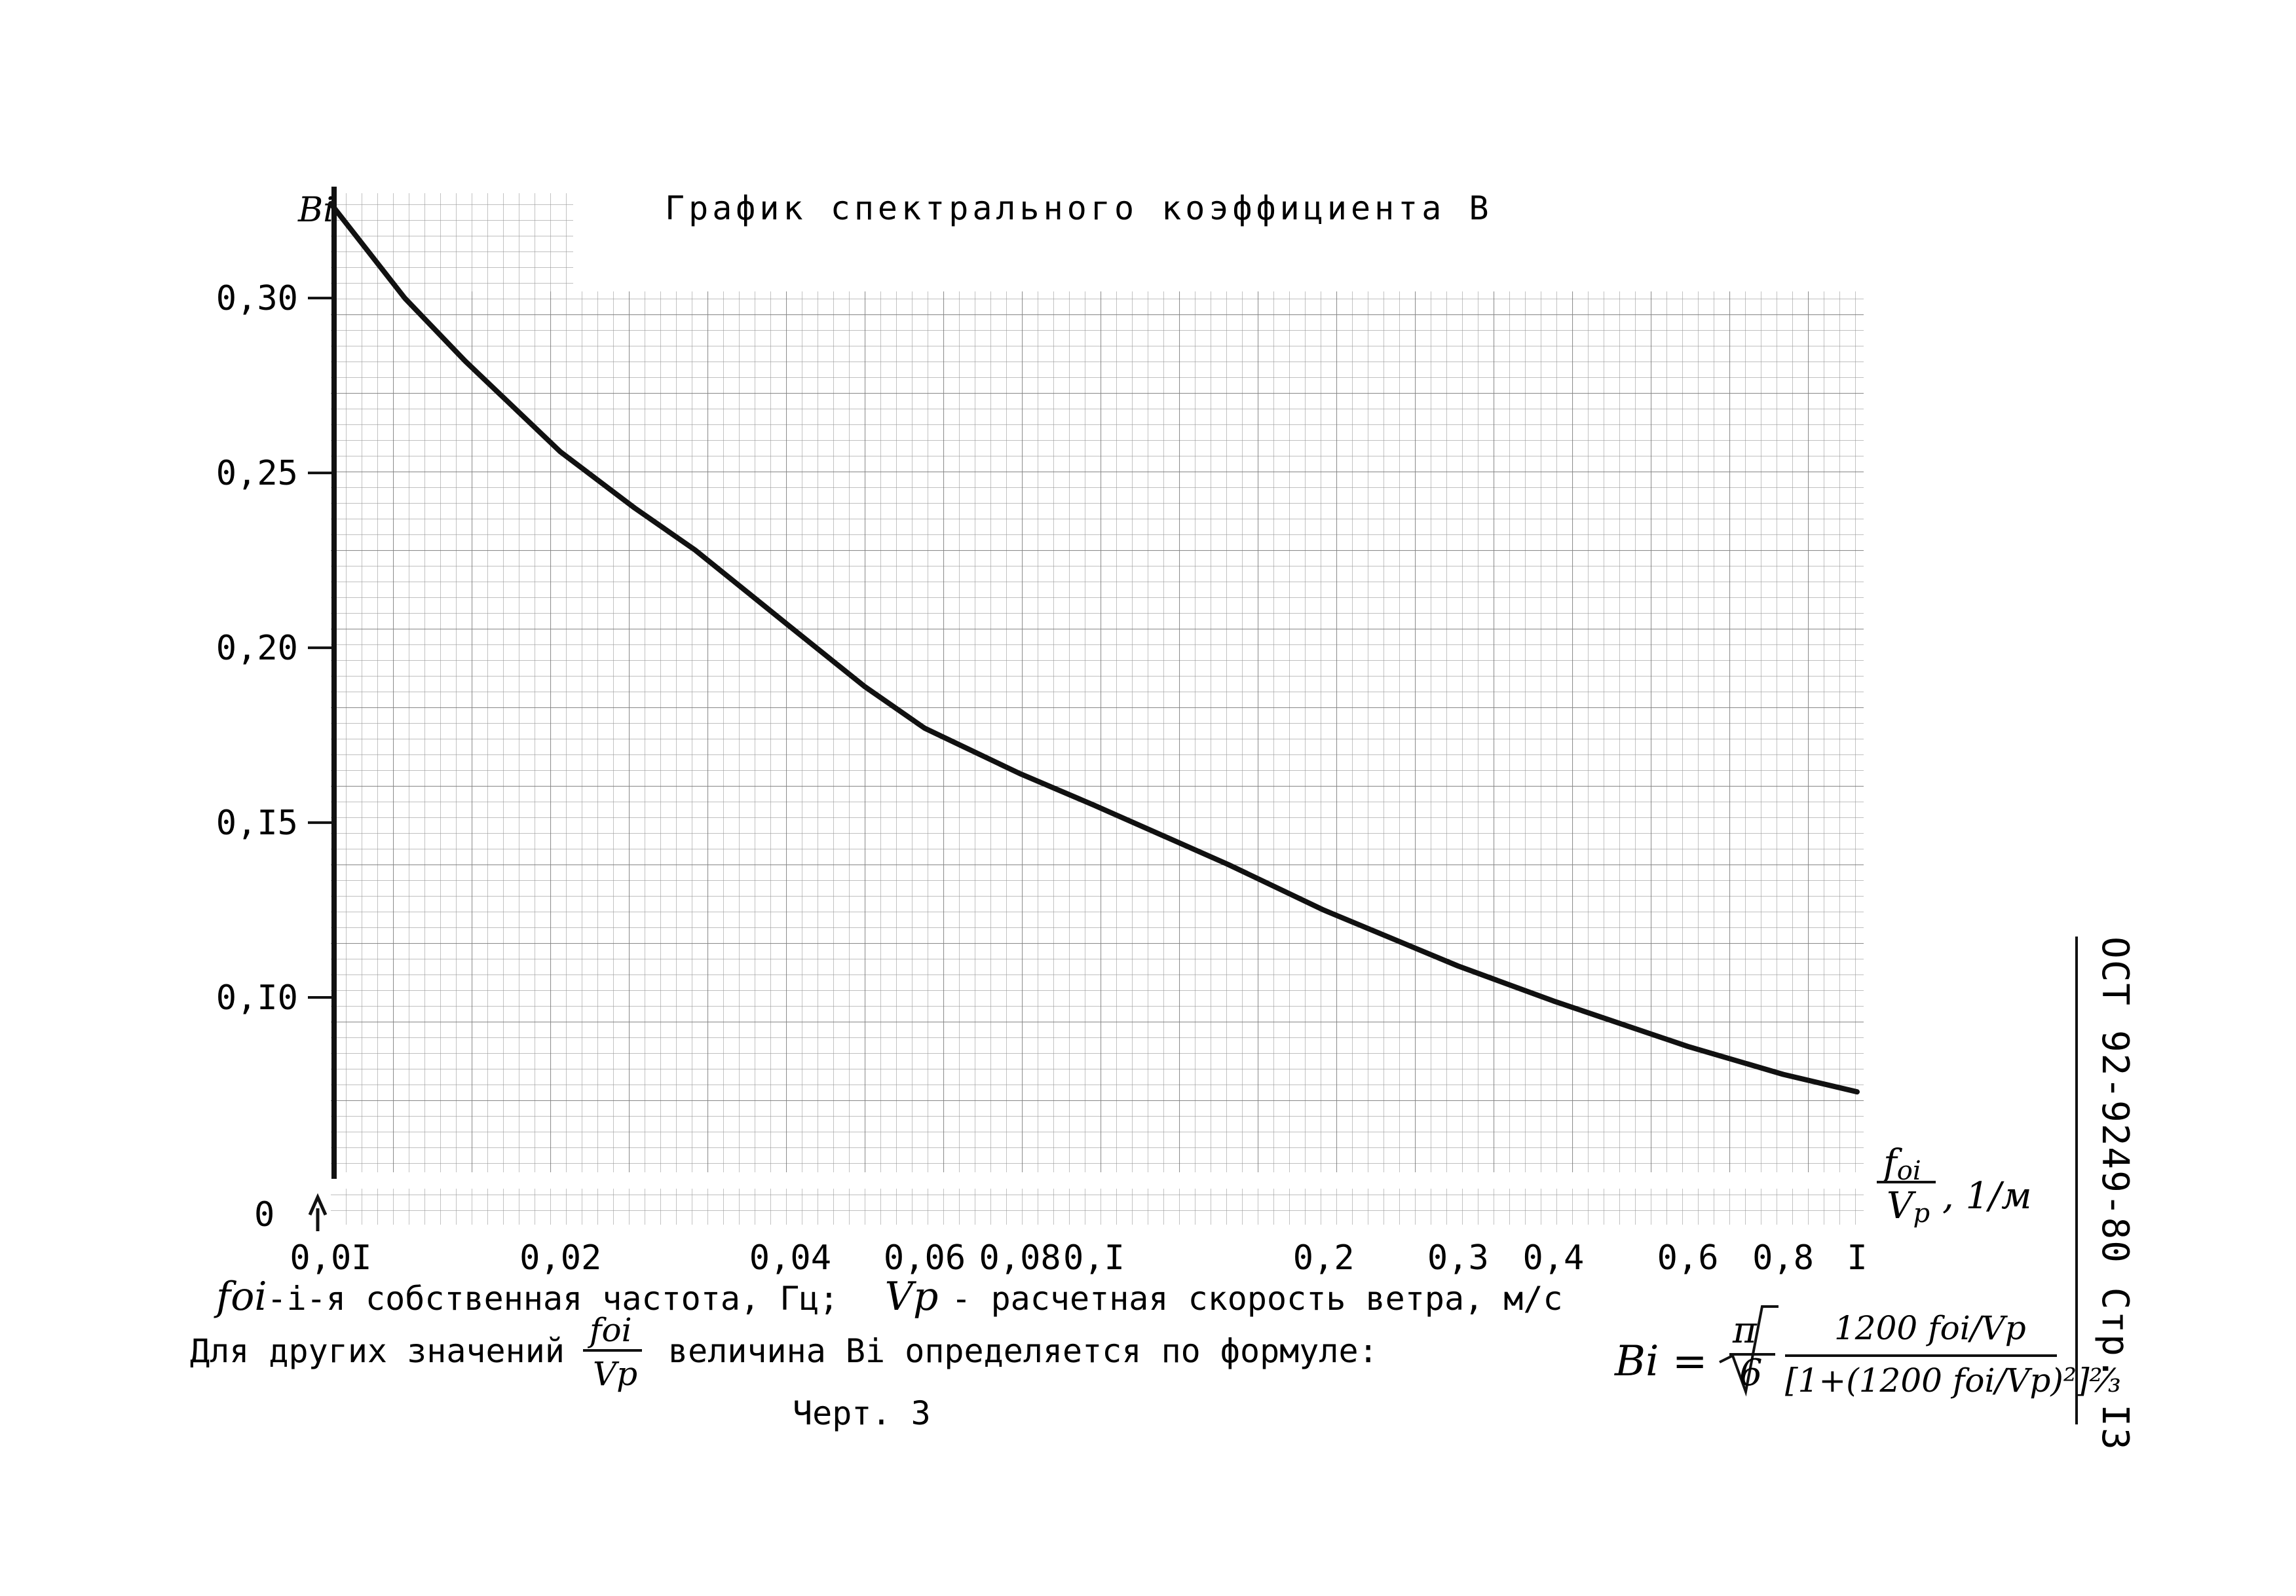 Image resolution: width=2296 pixels, height=1596 pixels. I want to click on x-tick-label: 0,4, so click(1553, 1258).